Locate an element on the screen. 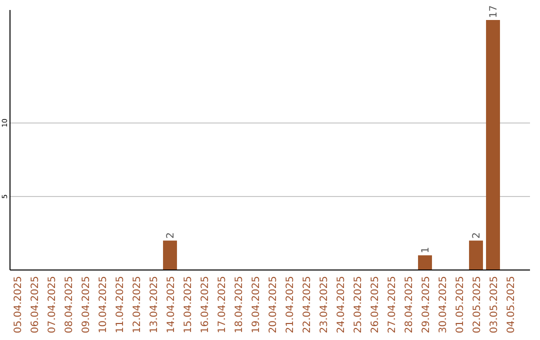  x-tick-label: 30.04.2025 is located at coordinates (443, 305).